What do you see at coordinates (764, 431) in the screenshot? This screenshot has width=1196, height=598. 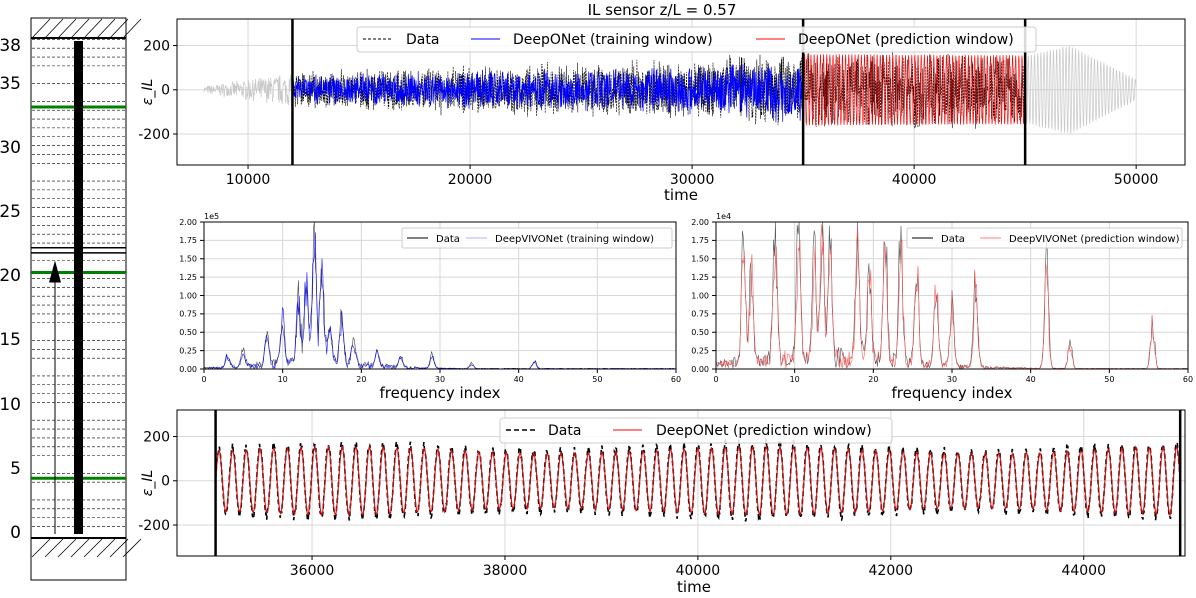 I see `bottom-legend-prediction-label: DeepONet (prediction window)` at bounding box center [764, 431].